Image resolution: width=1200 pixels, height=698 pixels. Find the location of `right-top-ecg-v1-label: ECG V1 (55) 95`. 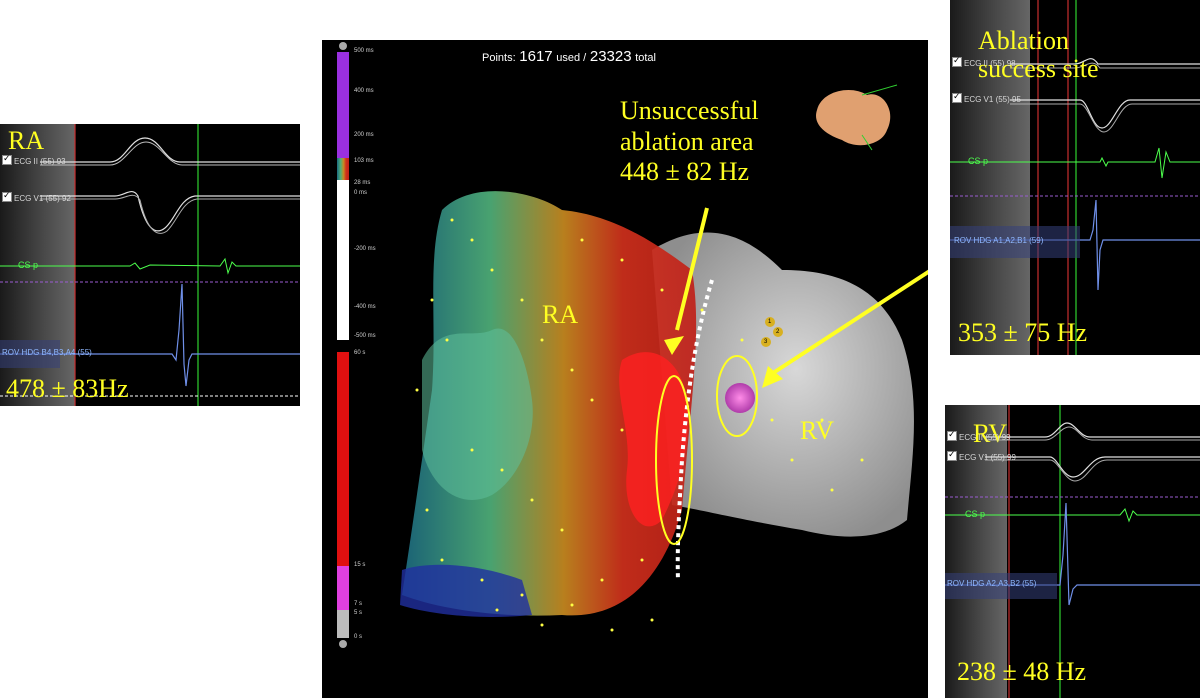

right-top-ecg-v1-label: ECG V1 (55) 95 is located at coordinates (986, 97).